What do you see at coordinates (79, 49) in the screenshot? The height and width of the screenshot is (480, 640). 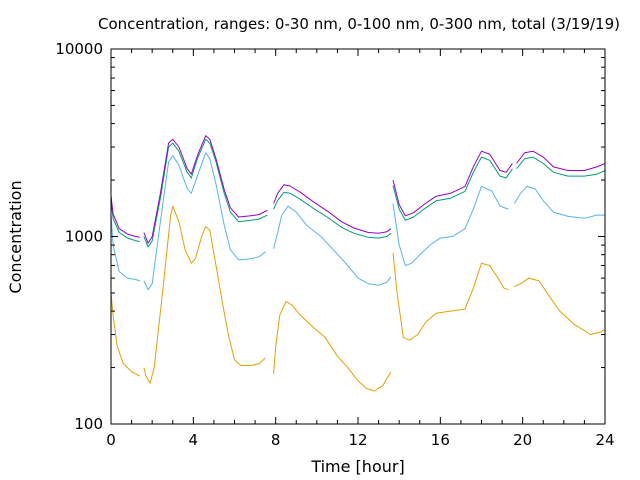 I see `y-tick-label: 10000` at bounding box center [79, 49].